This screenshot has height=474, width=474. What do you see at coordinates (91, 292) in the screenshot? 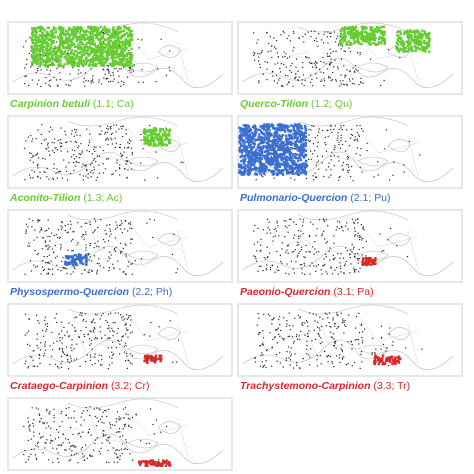
I see `caption: Physospermo-Quercion (2.2; Ph)` at bounding box center [91, 292].